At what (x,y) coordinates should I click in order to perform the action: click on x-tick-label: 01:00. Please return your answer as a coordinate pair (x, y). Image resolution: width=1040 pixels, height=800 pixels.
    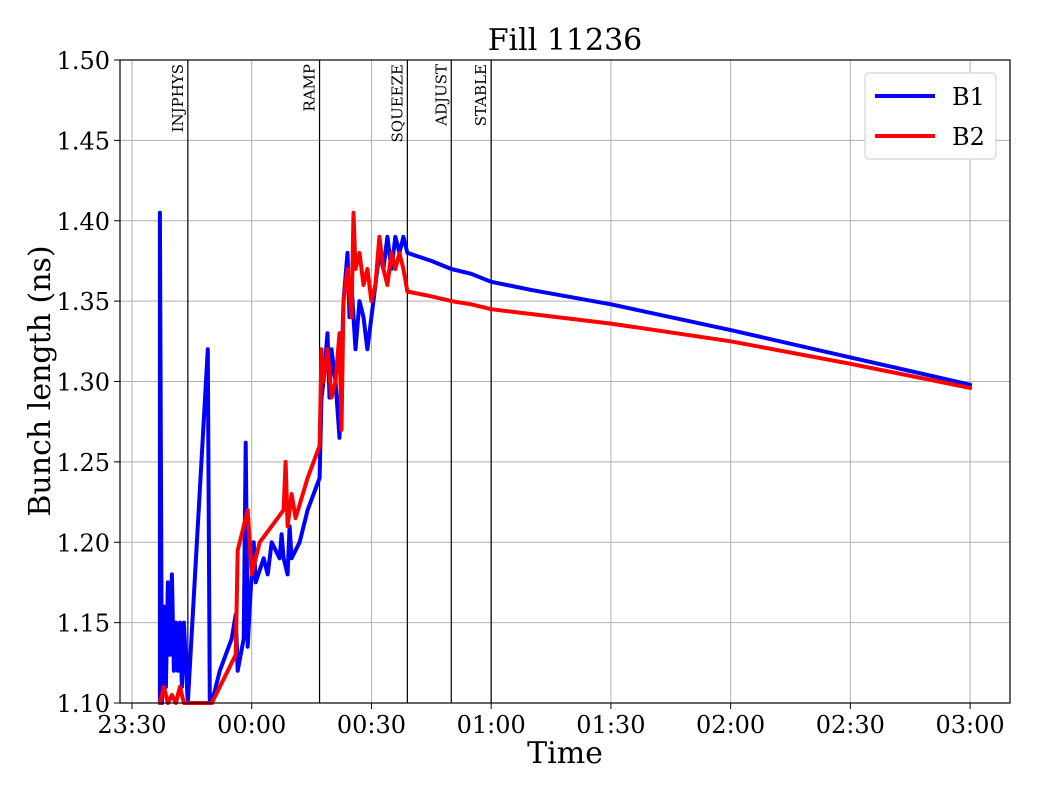
    Looking at the image, I should click on (491, 725).